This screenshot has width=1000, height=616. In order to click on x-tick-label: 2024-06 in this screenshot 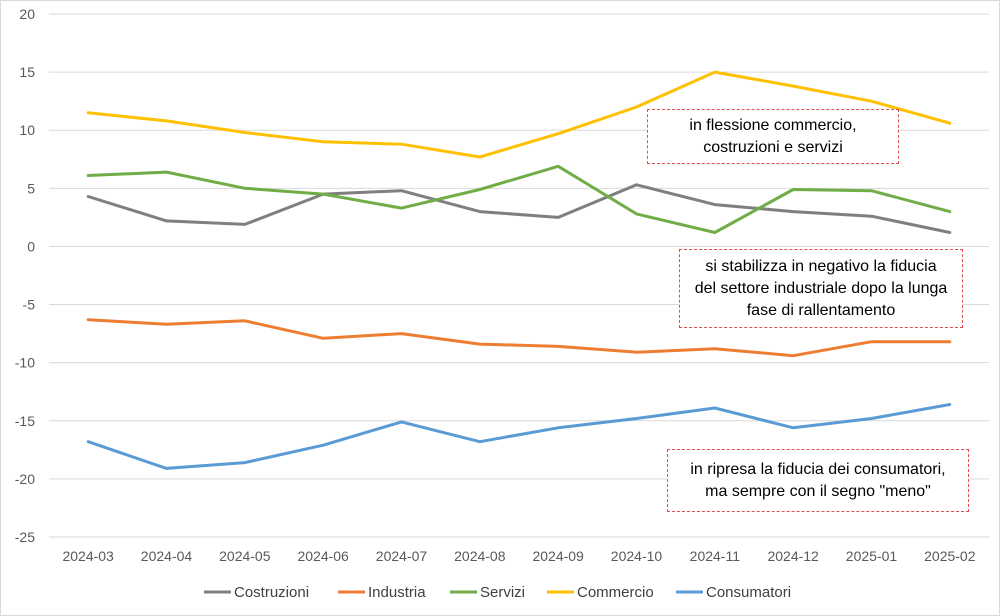, I will do `click(323, 556)`.